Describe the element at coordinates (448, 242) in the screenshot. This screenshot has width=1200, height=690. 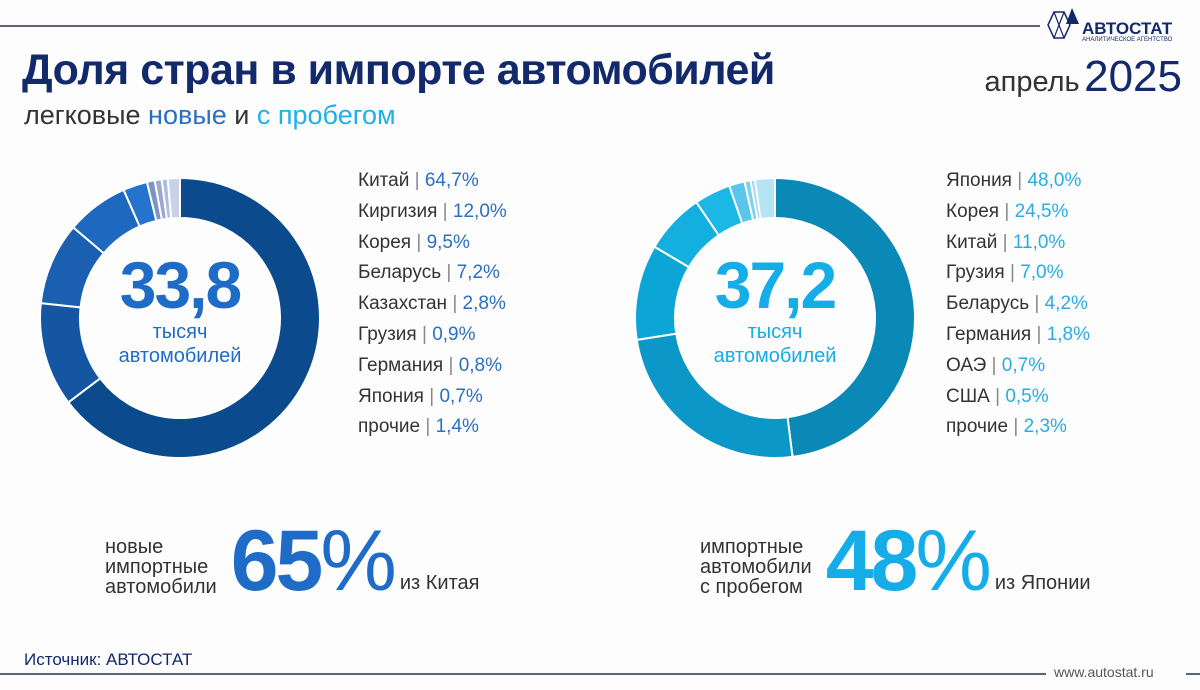
I see `legend-value: 9,5%` at that location.